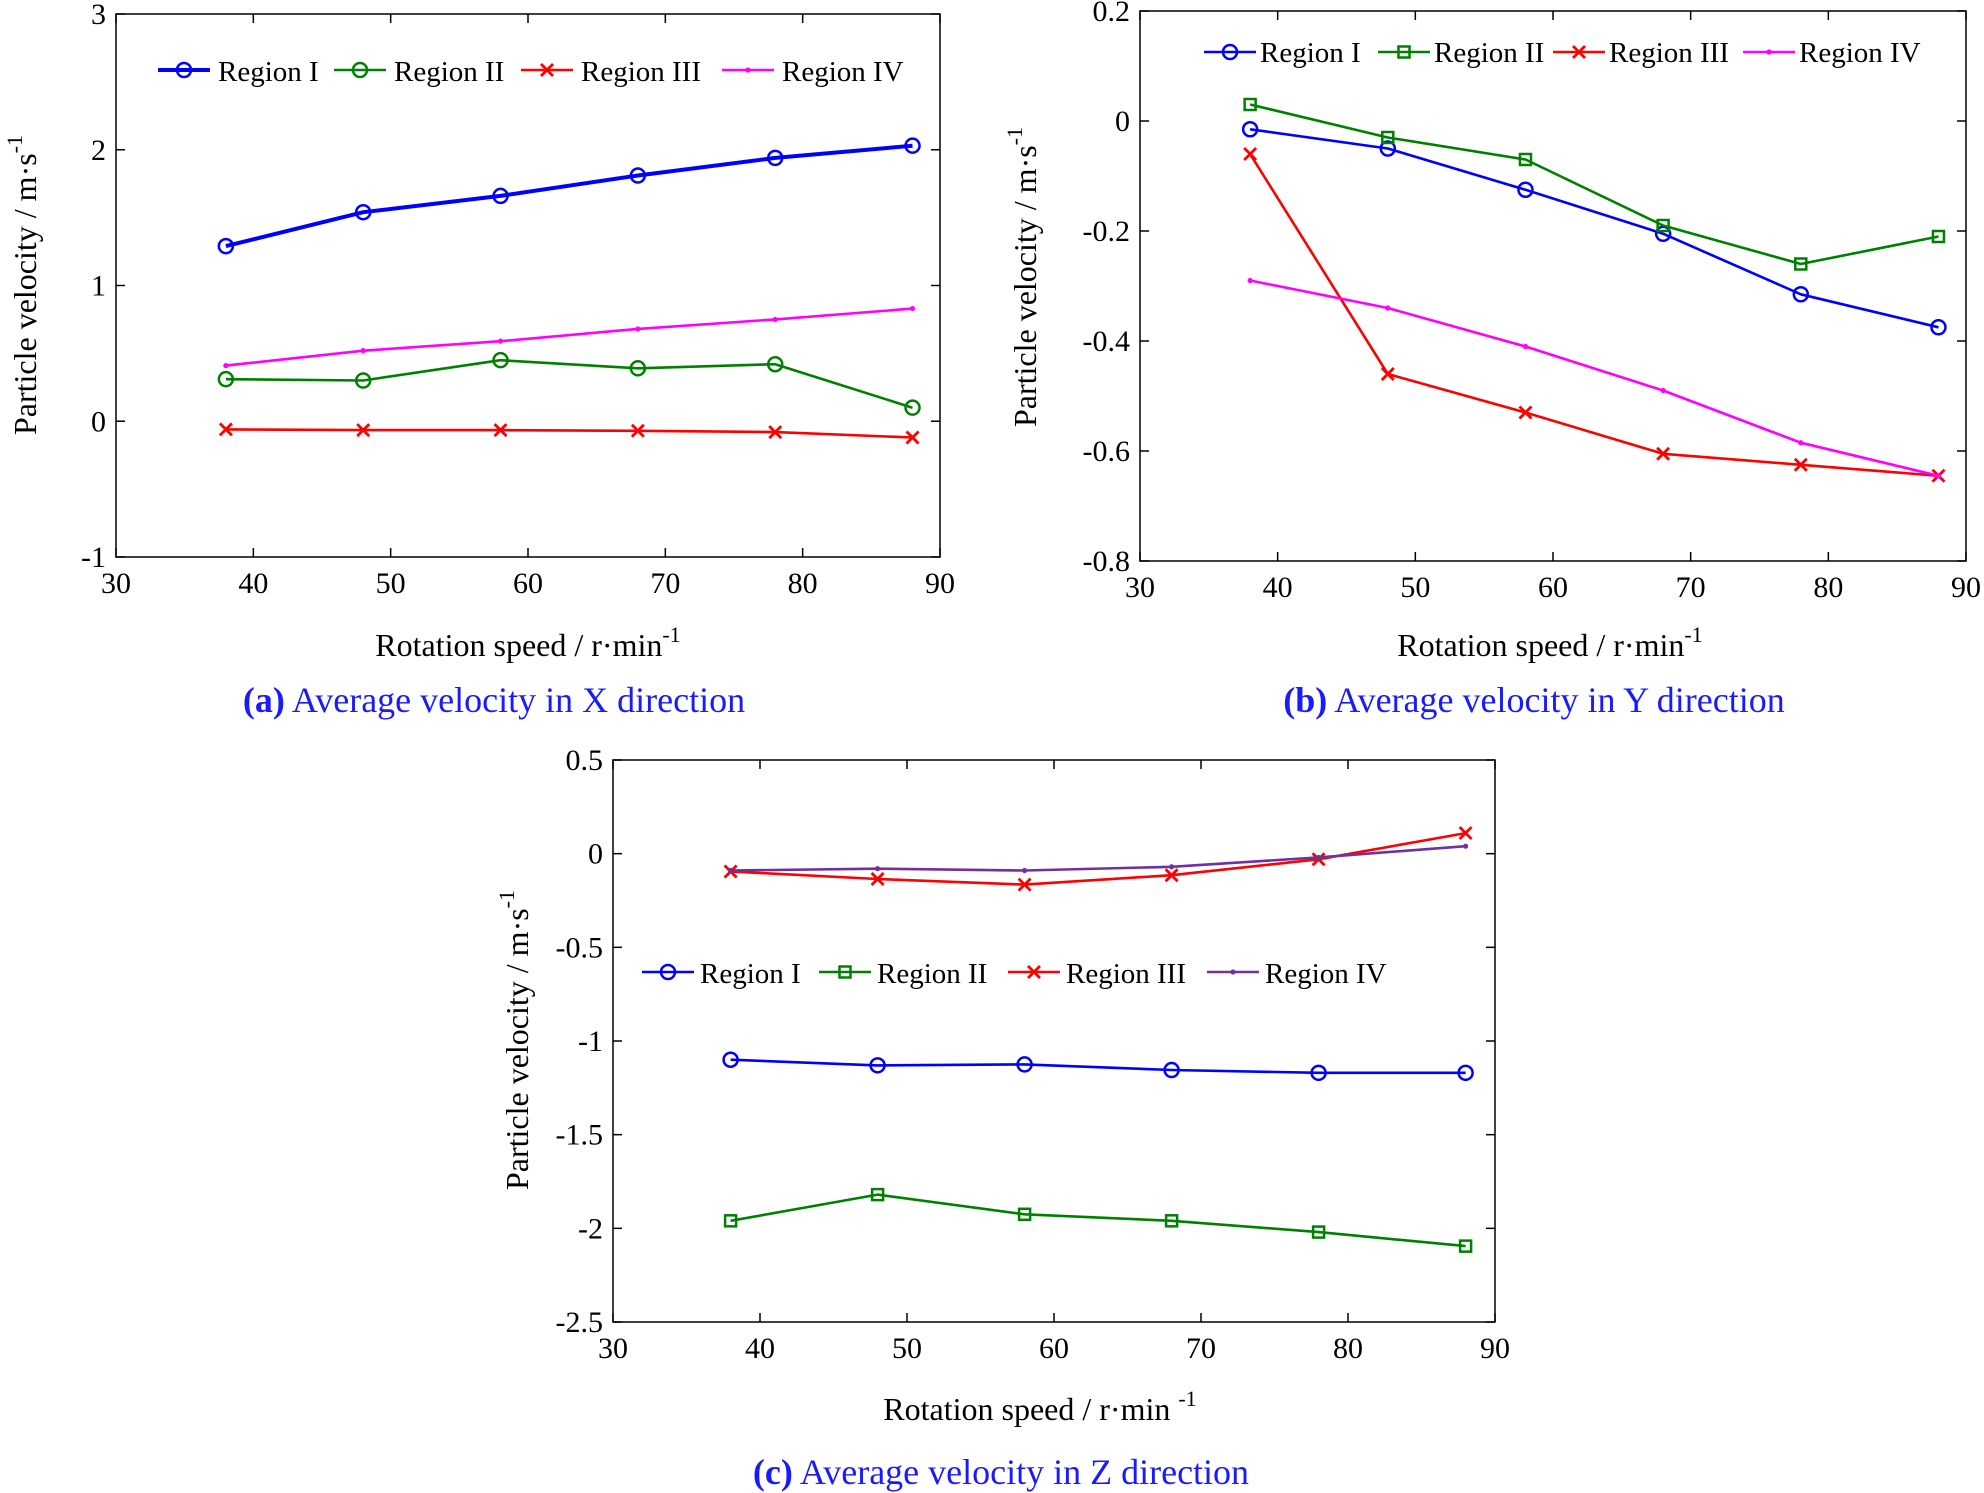  Describe the element at coordinates (1112, 14) in the screenshot. I see `y-tick-label: 0.2` at that location.